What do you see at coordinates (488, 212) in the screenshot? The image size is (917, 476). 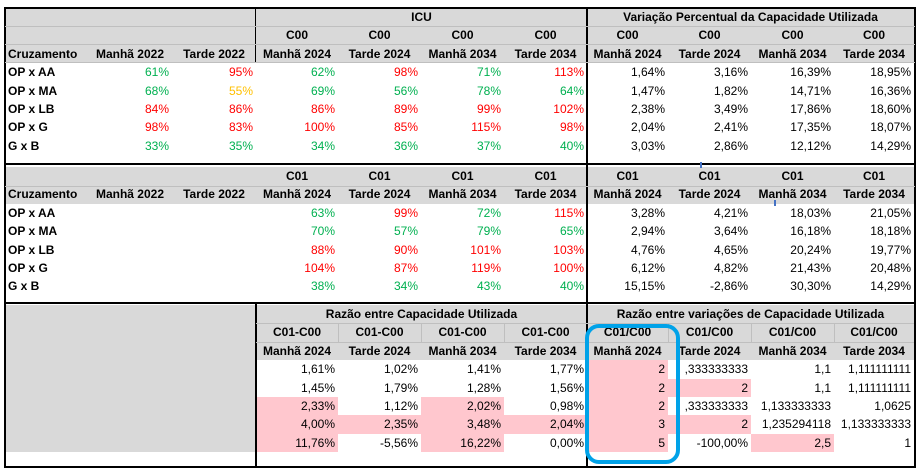 I see `icu-value: 72%` at bounding box center [488, 212].